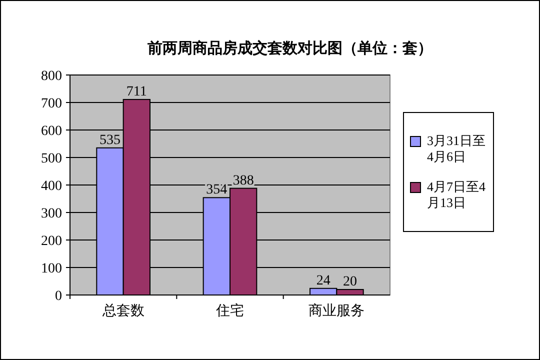 The height and width of the screenshot is (360, 540). What do you see at coordinates (51, 241) in the screenshot?
I see `y-tick-label: 200` at bounding box center [51, 241].